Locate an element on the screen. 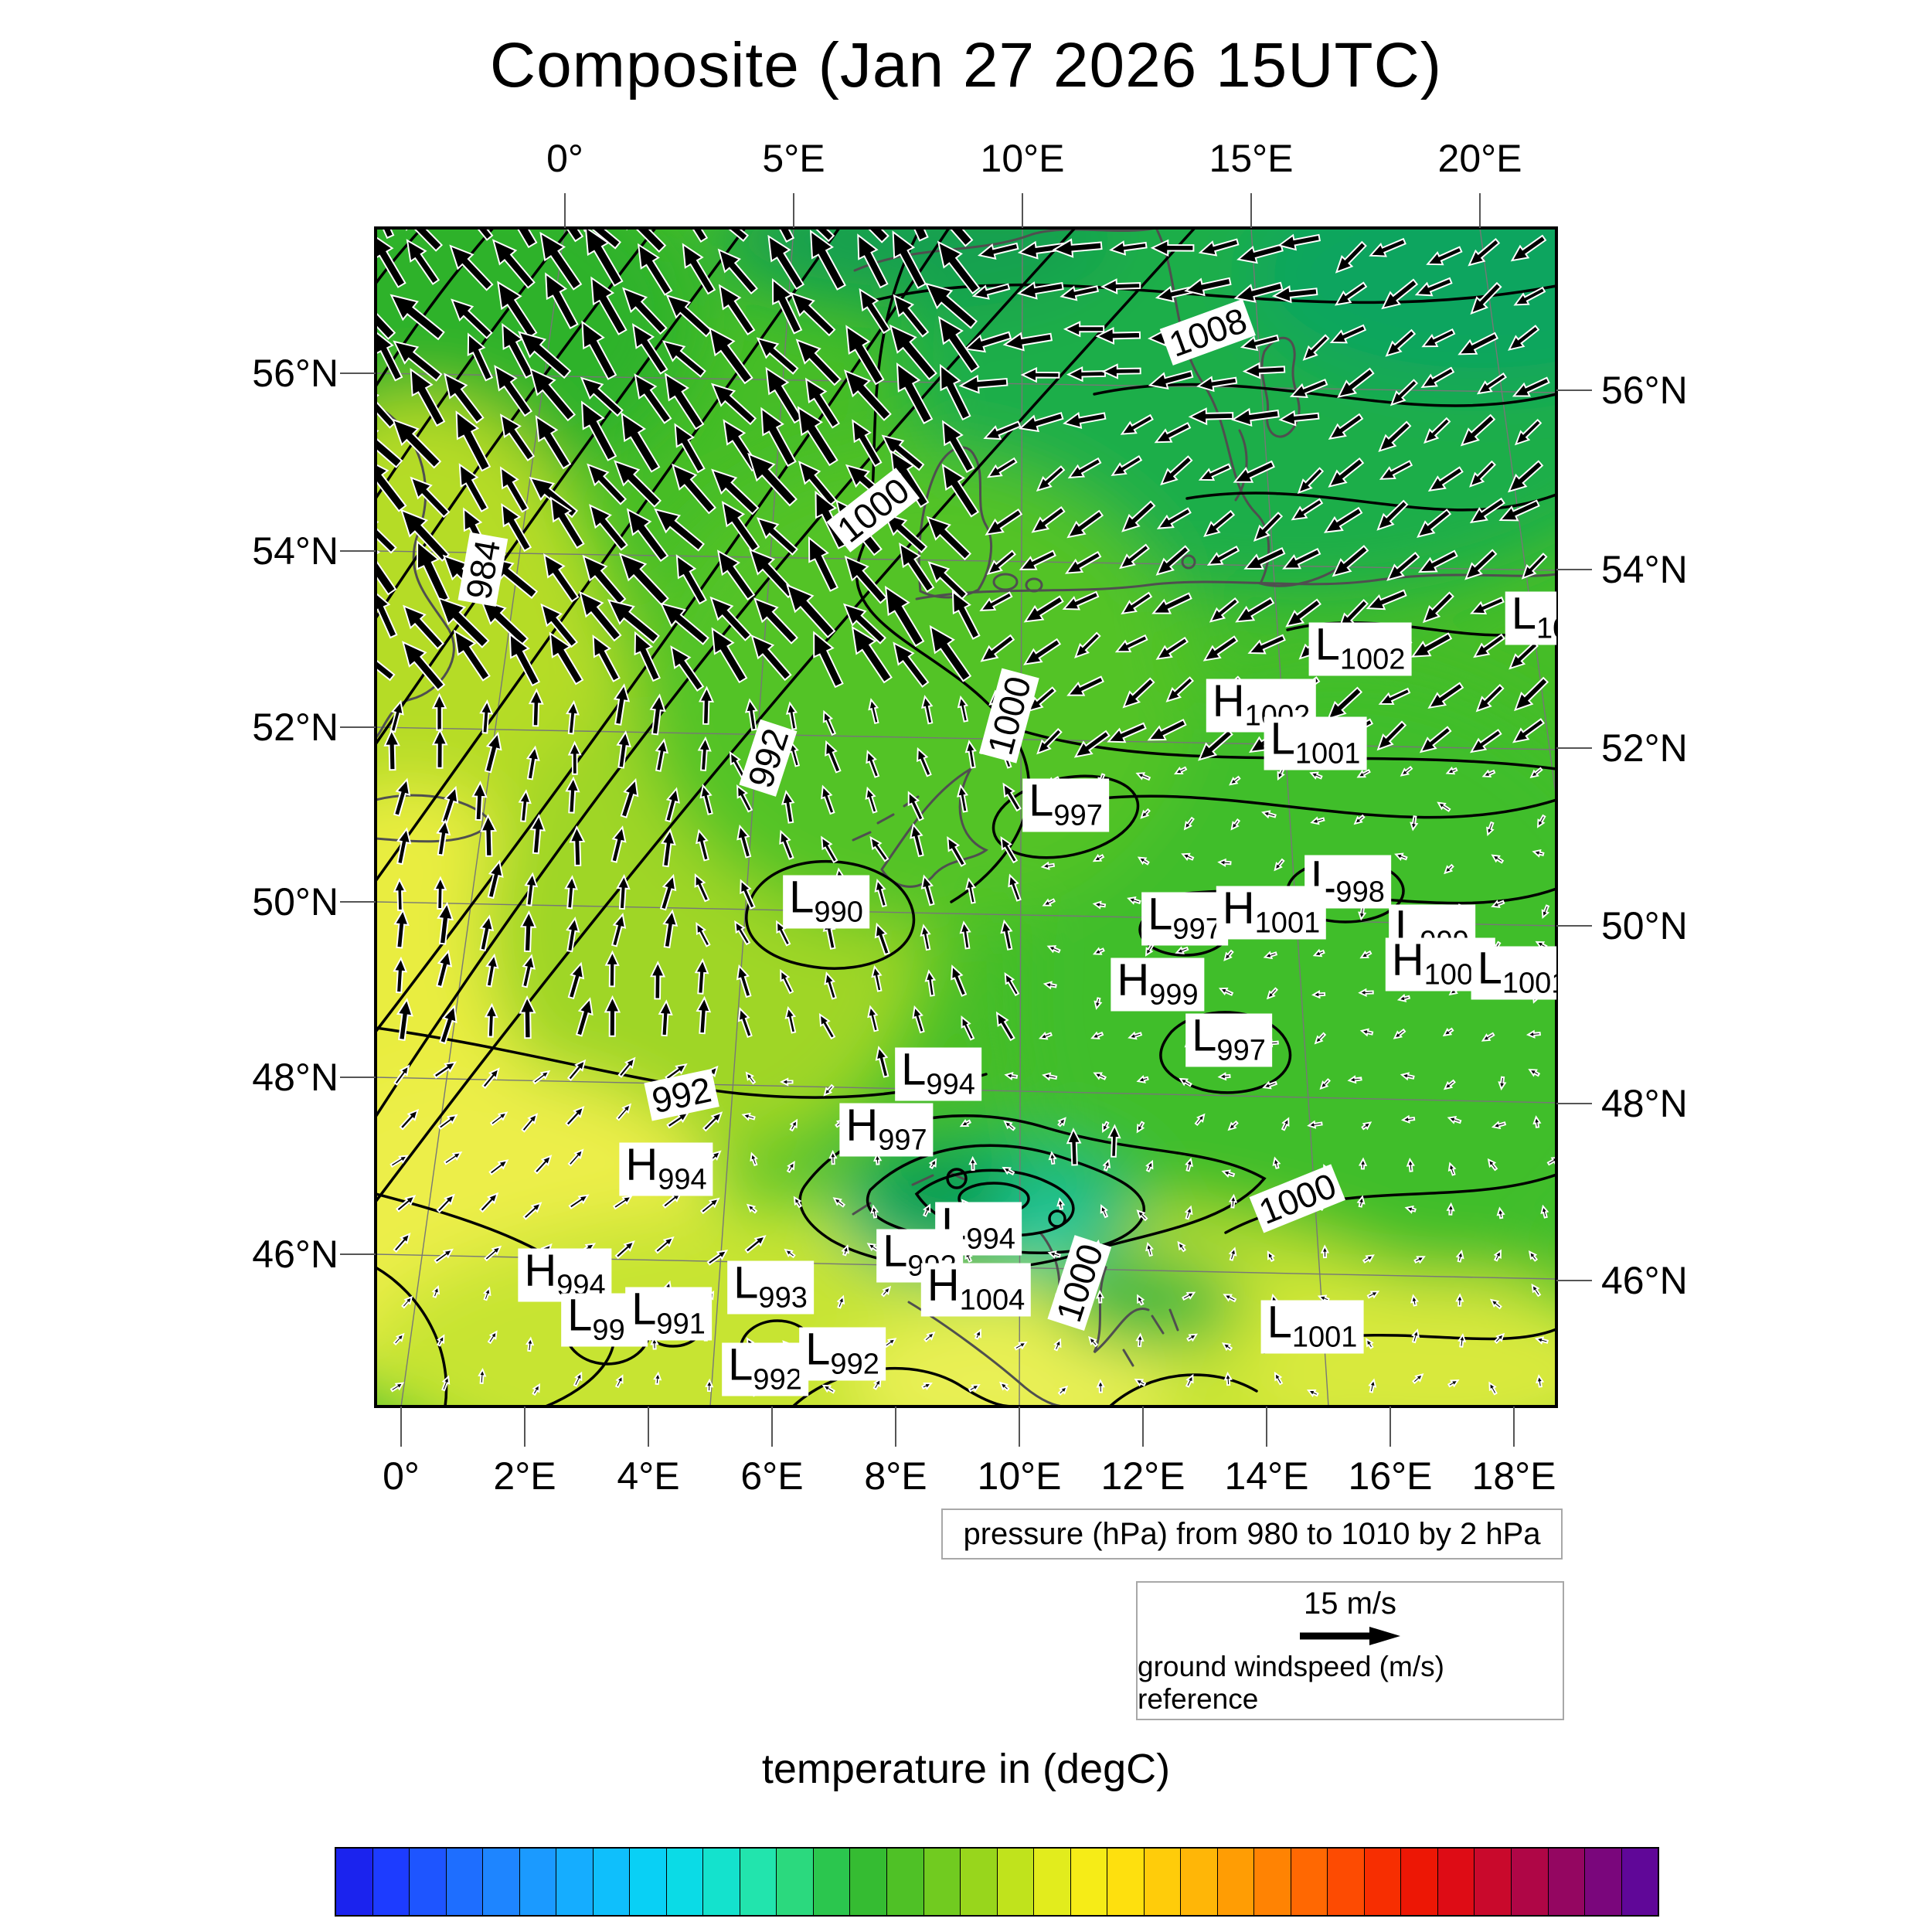 The width and height of the screenshot is (1932, 1932). lon-label-bottom: 2°E is located at coordinates (524, 1476).